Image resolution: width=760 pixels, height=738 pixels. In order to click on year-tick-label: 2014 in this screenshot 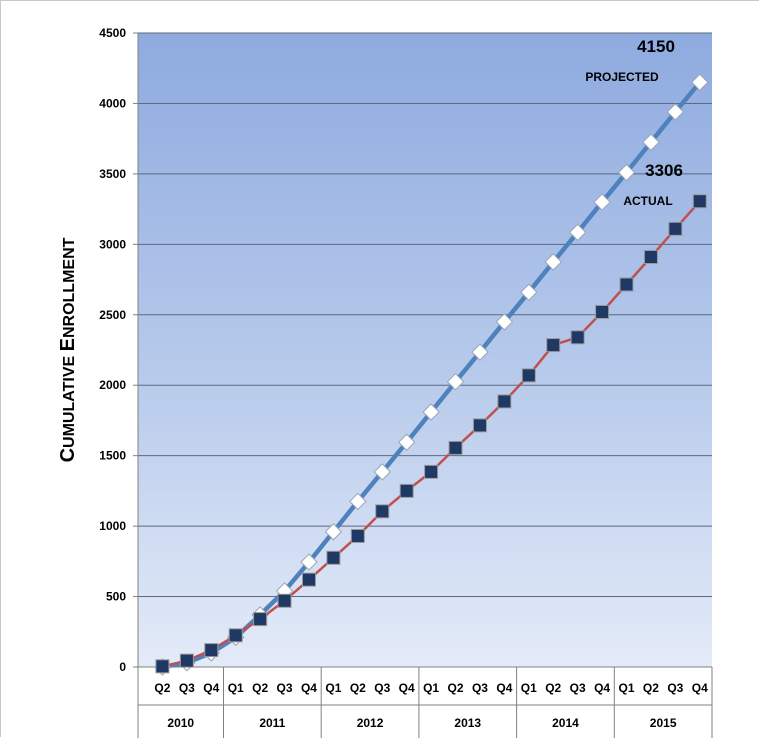, I will do `click(565, 723)`.